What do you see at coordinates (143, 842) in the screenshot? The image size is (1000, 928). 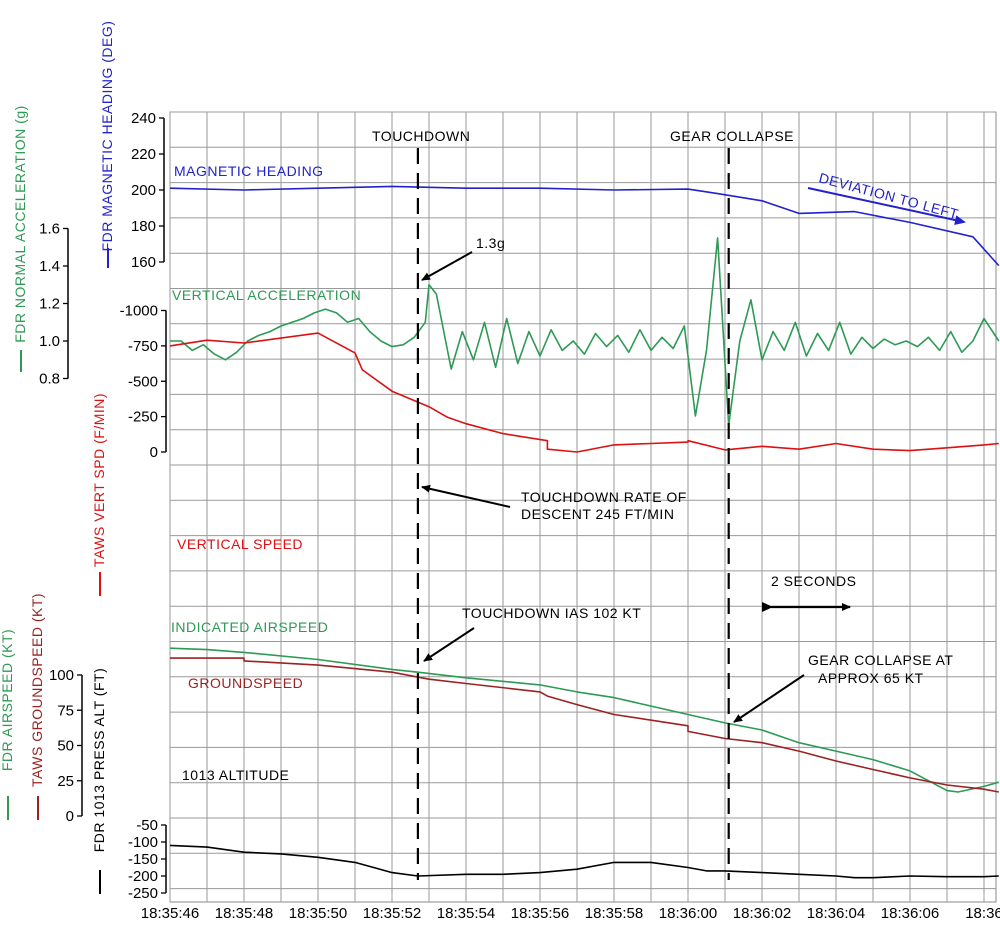 I see `alt-axis-tick-label: -100` at bounding box center [143, 842].